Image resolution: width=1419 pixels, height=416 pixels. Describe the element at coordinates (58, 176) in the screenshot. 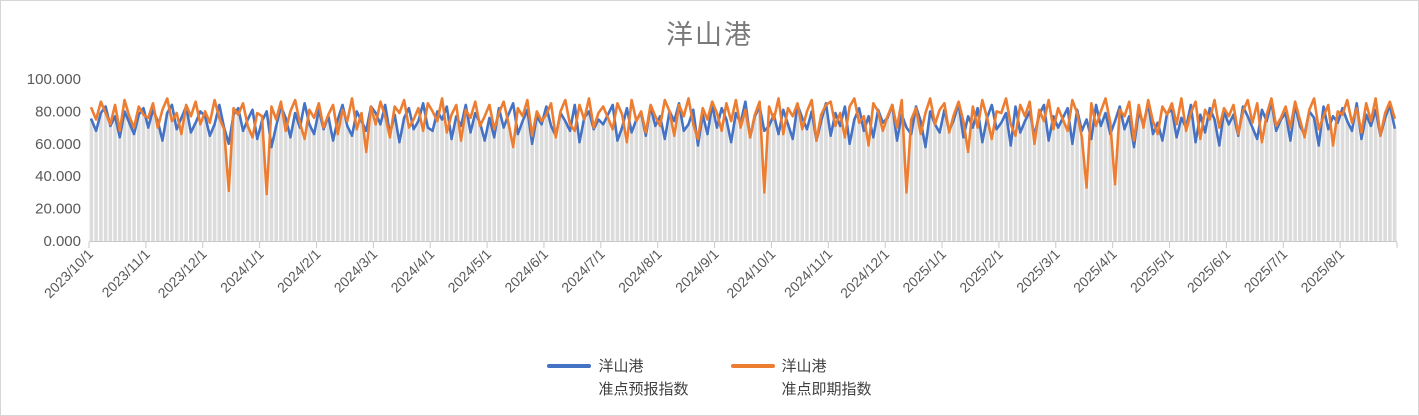

I see `svg-text: 40.000` at that location.